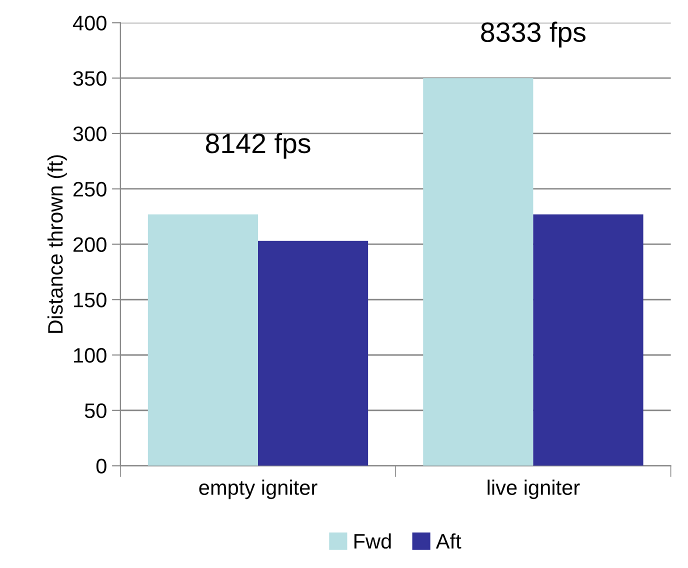 The image size is (688, 568). What do you see at coordinates (89, 78) in the screenshot?
I see `y-tick-label: 350` at bounding box center [89, 78].